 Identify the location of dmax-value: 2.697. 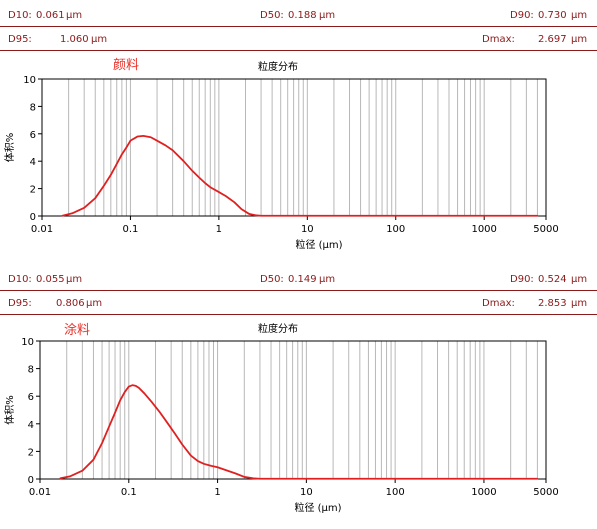
(552, 39).